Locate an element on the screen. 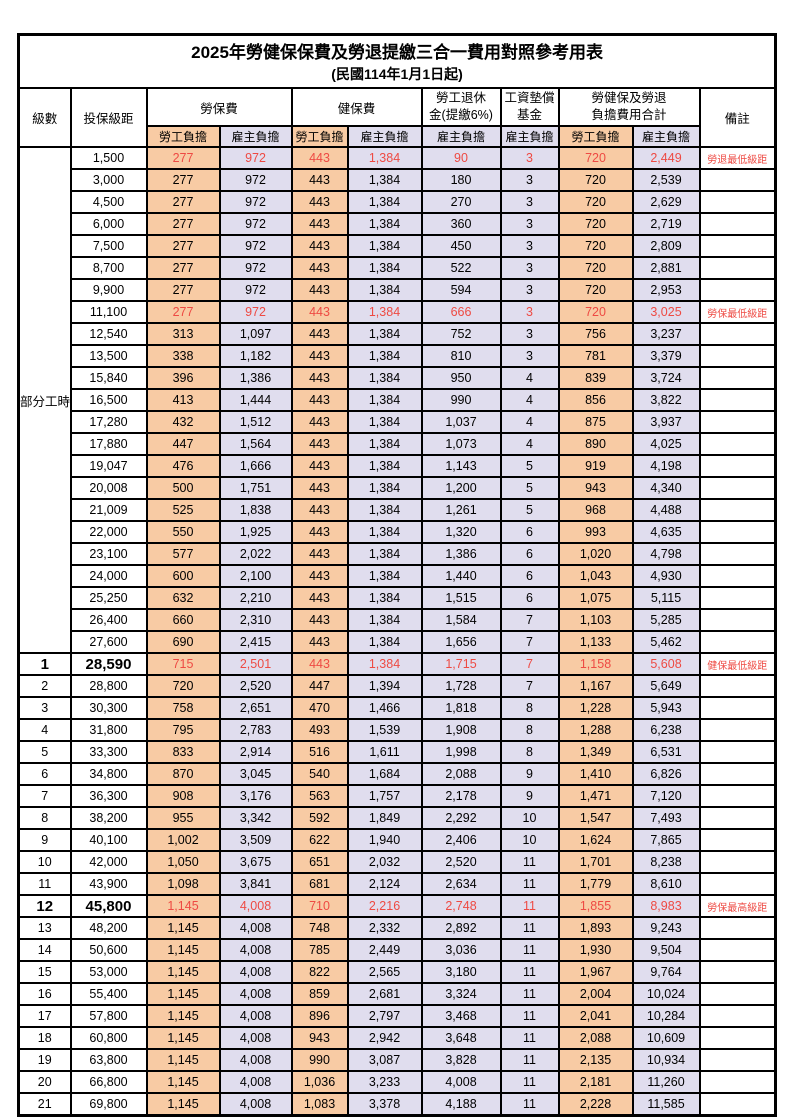 This screenshot has width=791, height=1120. table-row: 11,100 277 972 443 1,384 666 3 720 3,025 勞保最低級距 is located at coordinates (398, 312).